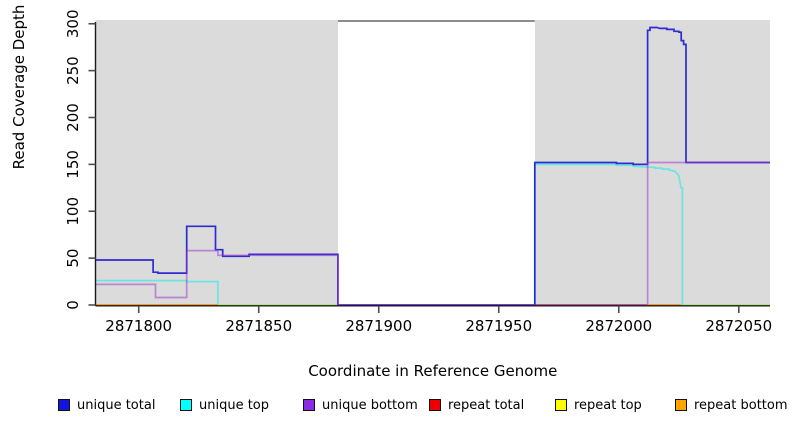 This screenshot has width=792, height=432. Describe the element at coordinates (378, 326) in the screenshot. I see `x-tick-label: 2871900` at that location.